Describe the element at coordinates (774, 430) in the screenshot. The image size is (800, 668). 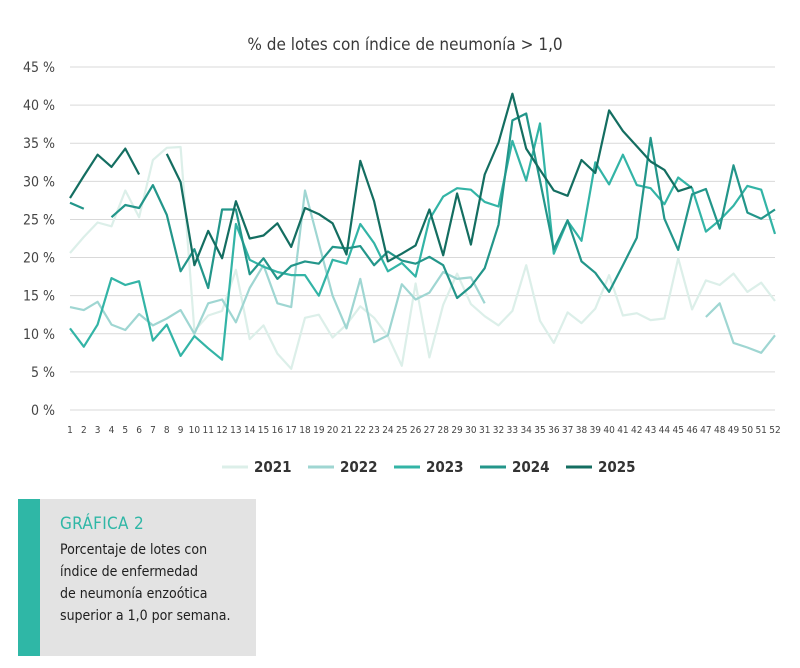
I see `x-tick-label: 52` at that location.